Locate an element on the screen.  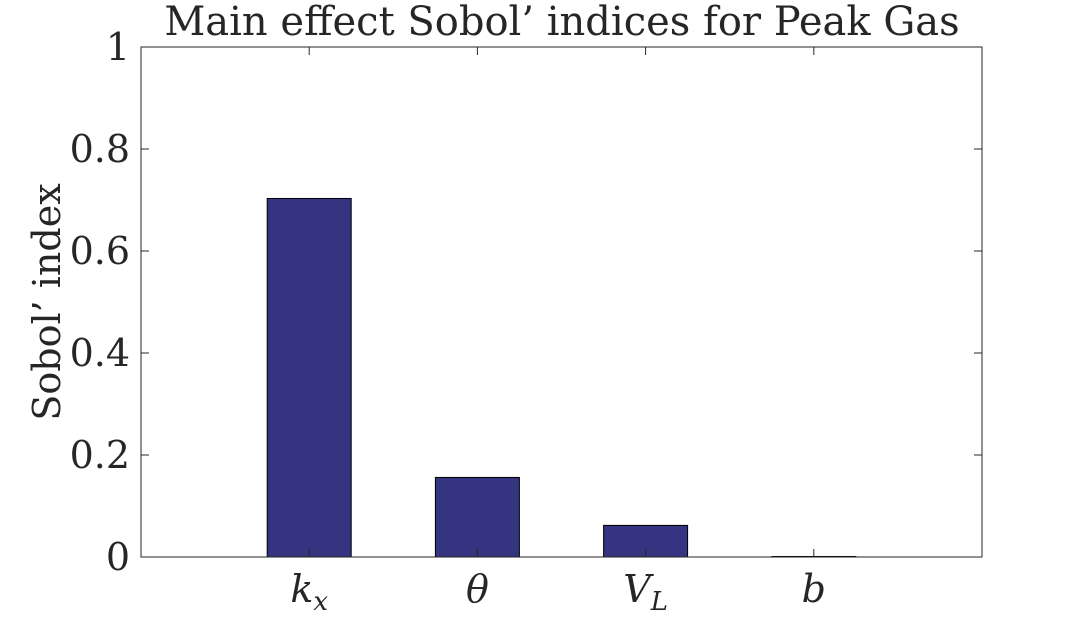
chart-title: Main effect Sobol’ indices for Peak Gas is located at coordinates (561, 22).